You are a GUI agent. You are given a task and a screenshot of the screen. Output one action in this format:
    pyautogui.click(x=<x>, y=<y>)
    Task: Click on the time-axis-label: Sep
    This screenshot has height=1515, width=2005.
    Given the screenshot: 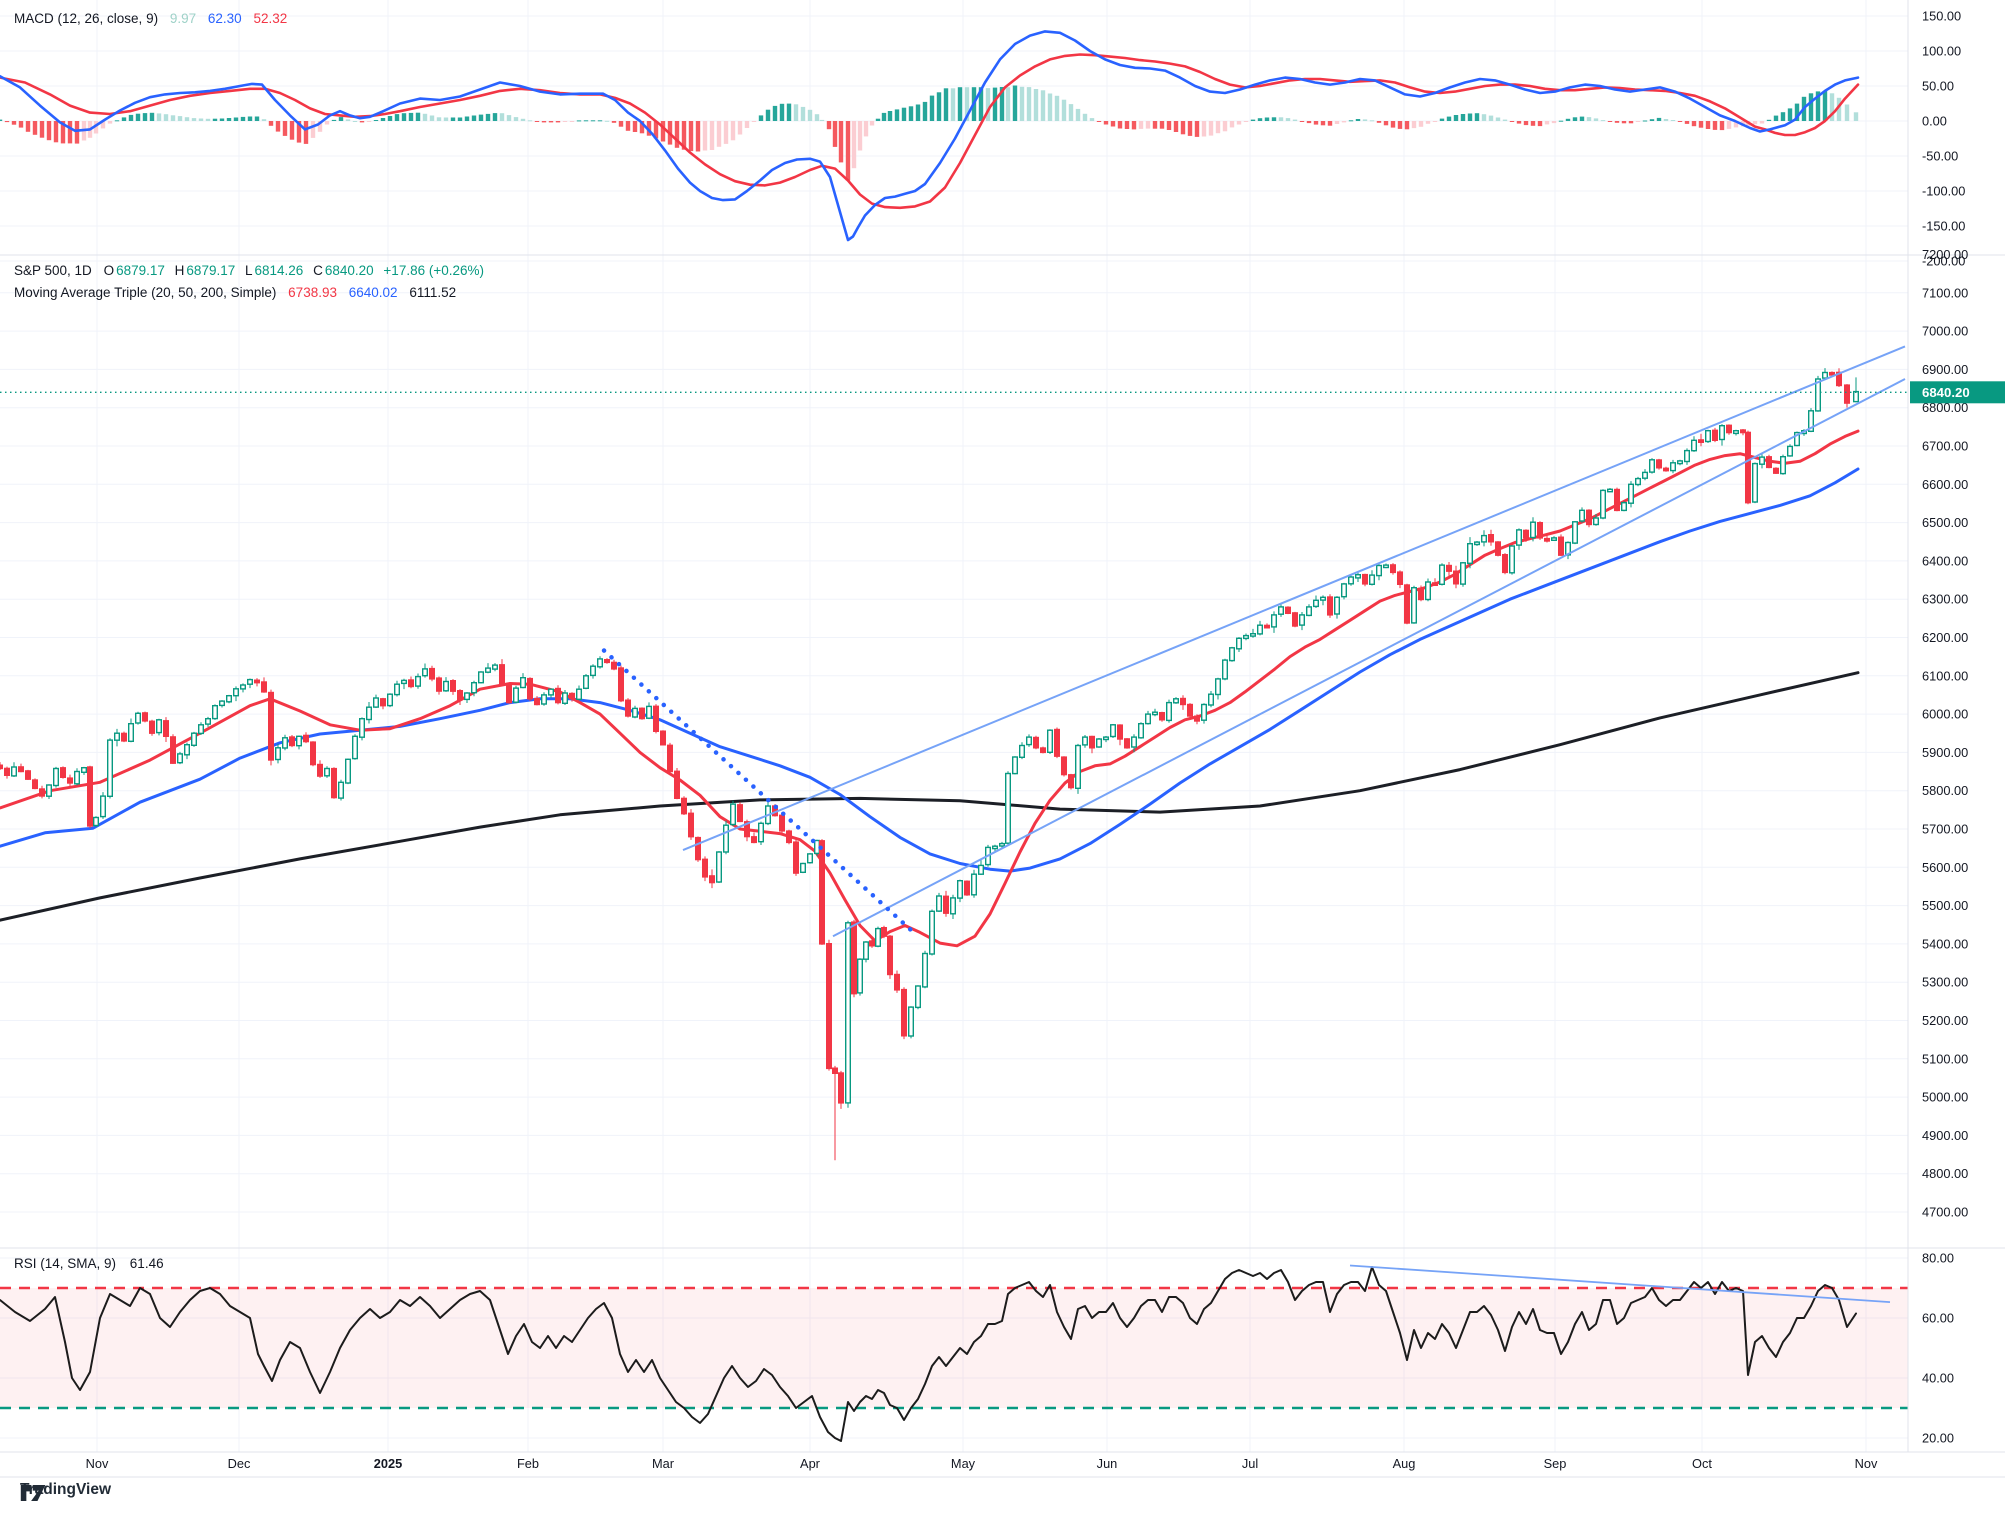 What is the action you would take?
    pyautogui.click(x=1555, y=1463)
    